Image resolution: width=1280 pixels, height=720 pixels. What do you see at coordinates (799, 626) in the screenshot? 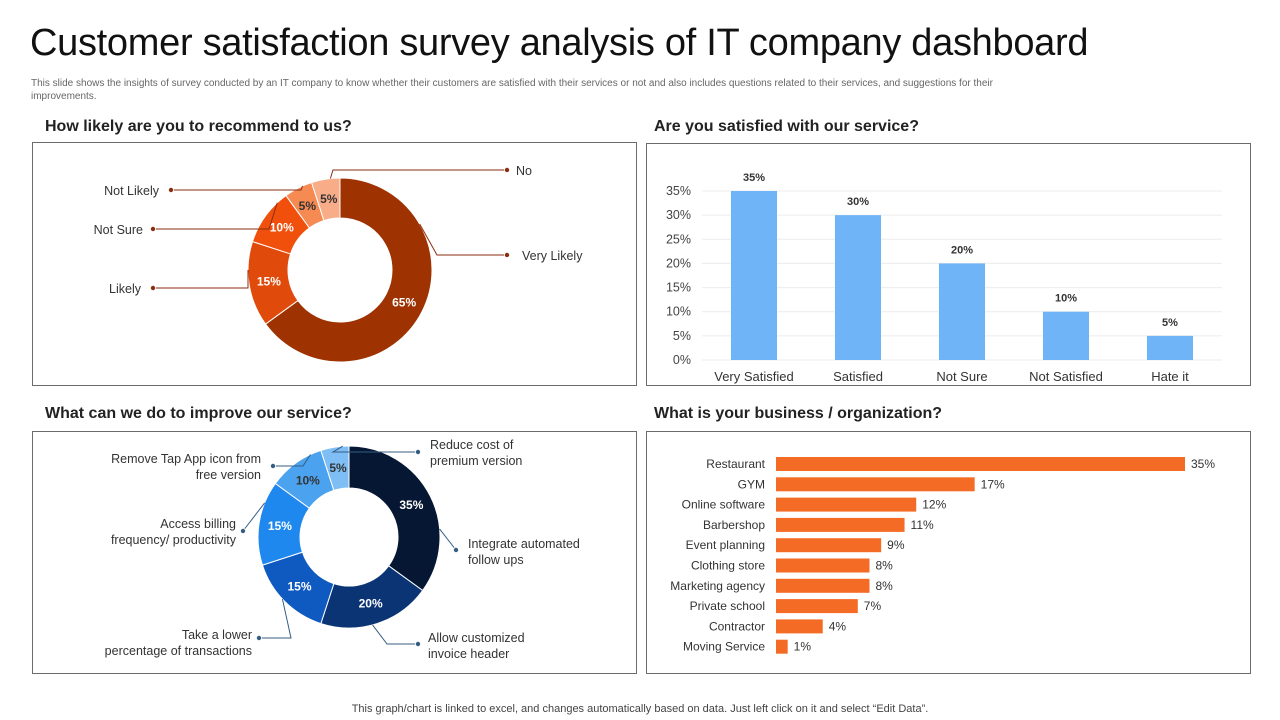
I see `bar-contractor` at bounding box center [799, 626].